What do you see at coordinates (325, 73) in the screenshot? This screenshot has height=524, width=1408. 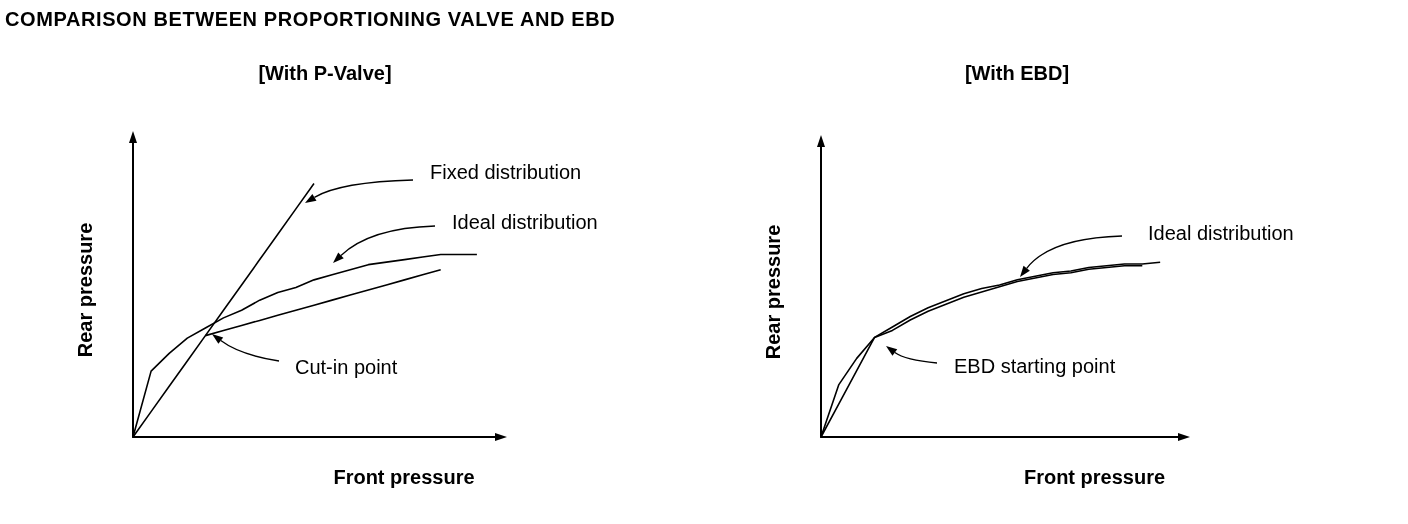 I see `chart-subtitle: [With P-Valve]` at bounding box center [325, 73].